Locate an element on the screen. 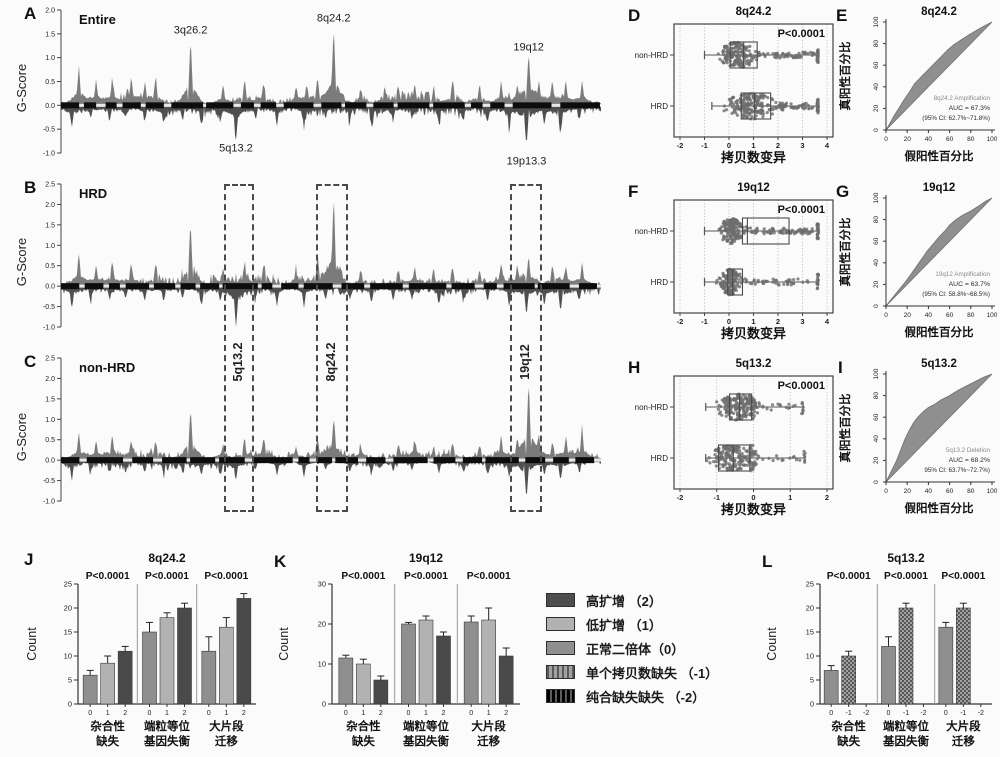 This screenshot has width=1000, height=757. svg-text: -0.5 is located at coordinates (49, 130).